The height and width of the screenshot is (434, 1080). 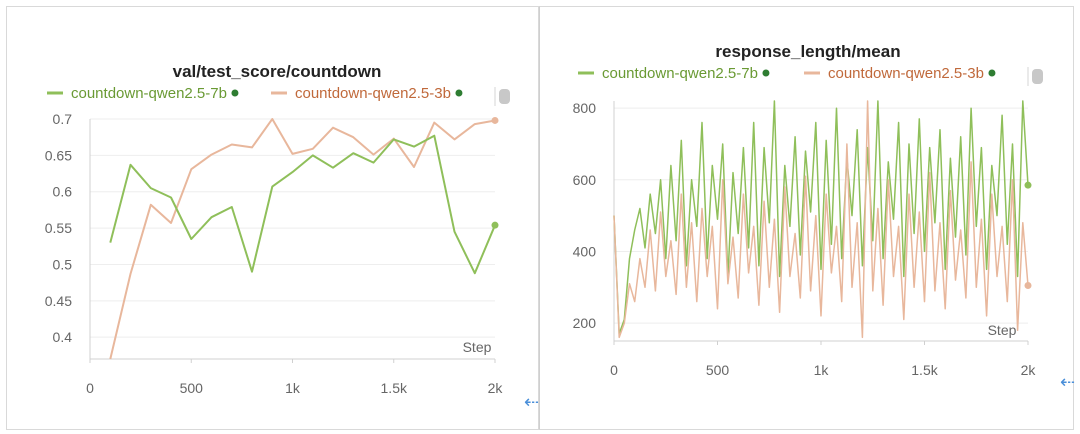 I want to click on y-tick-label: 0.55, so click(x=58, y=228).